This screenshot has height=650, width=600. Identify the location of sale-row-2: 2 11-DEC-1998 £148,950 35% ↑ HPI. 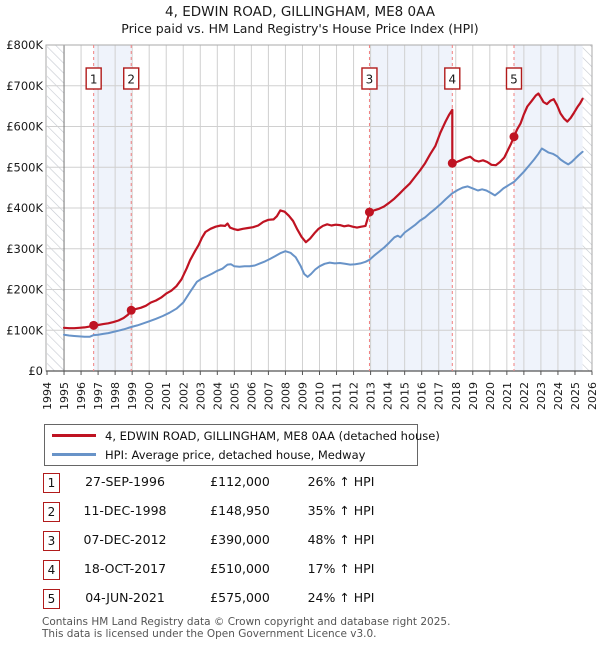
(300, 513).